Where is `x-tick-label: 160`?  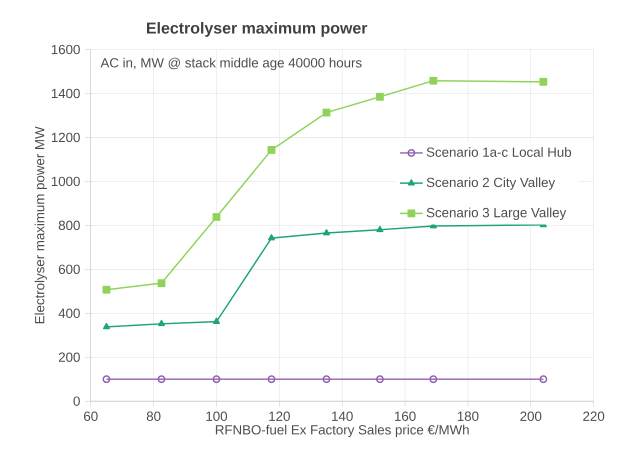 x-tick-label: 160 is located at coordinates (405, 416).